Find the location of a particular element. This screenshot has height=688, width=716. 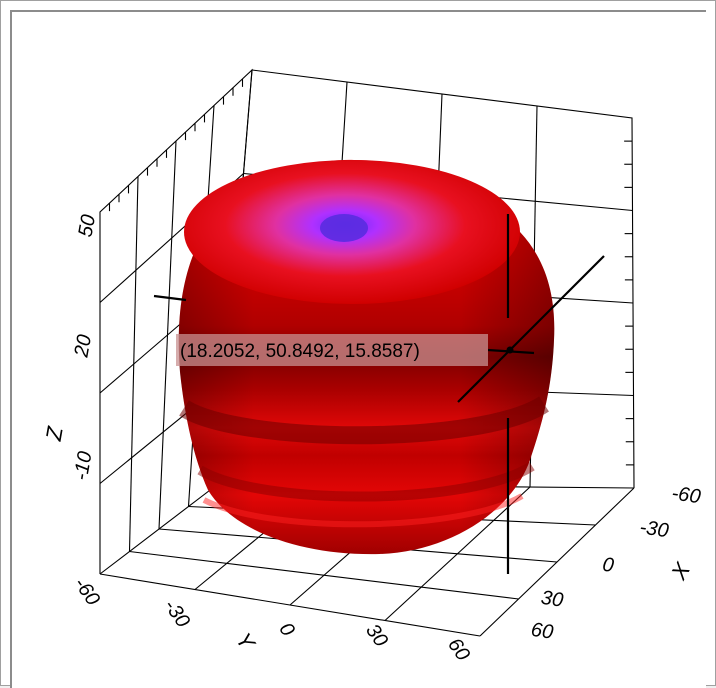

tooltip-text: (18.2052, 50.8492, 15.8587) is located at coordinates (300, 351).